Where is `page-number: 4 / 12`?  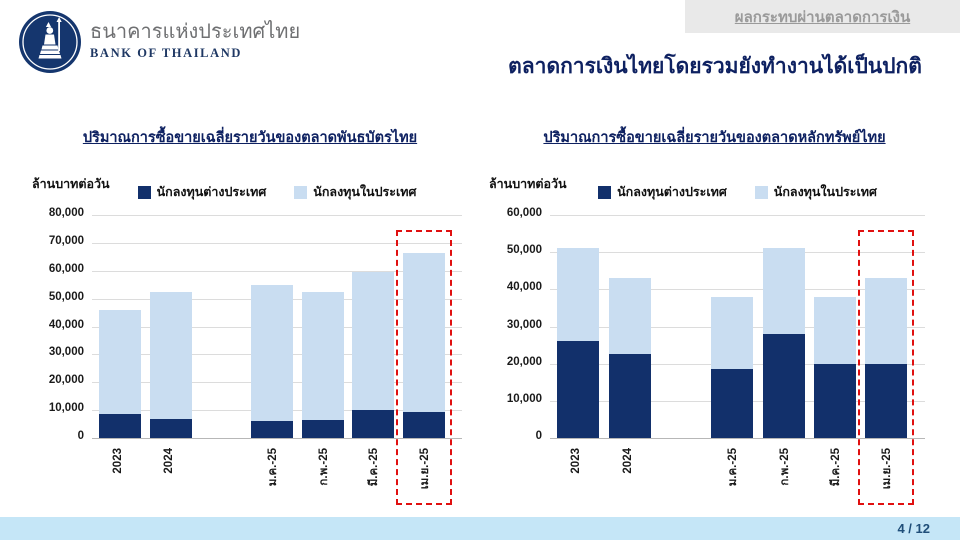 page-number: 4 / 12 is located at coordinates (913, 528).